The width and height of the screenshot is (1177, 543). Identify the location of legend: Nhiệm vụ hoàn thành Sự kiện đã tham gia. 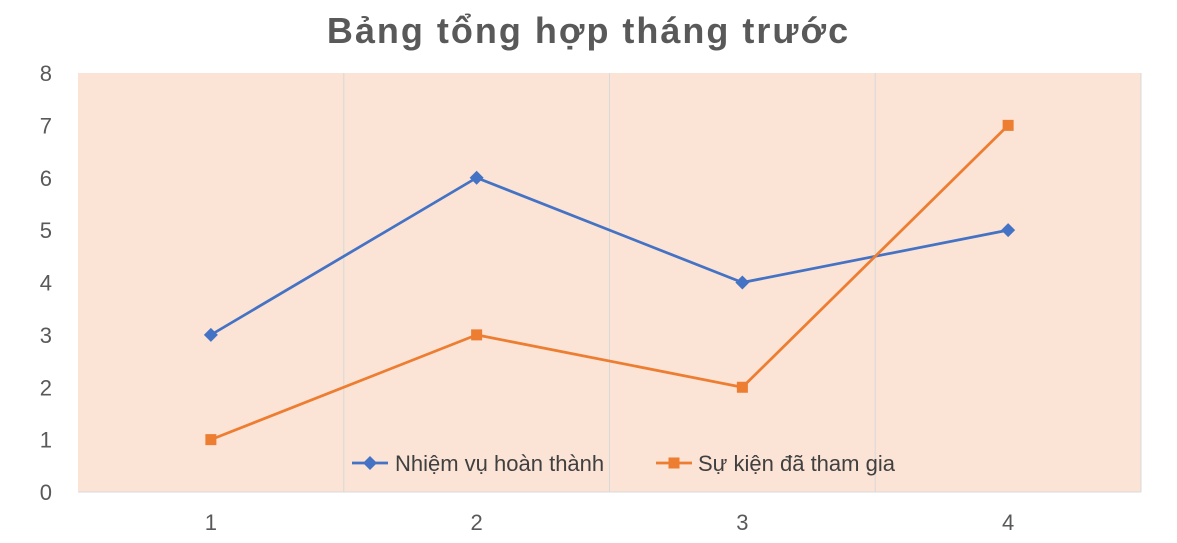
(624, 463).